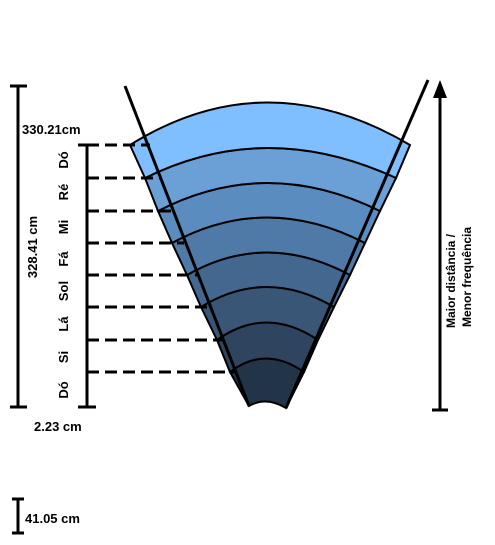 Image resolution: width=495 pixels, height=545 pixels. I want to click on arrow-label-line-2: Menor frequência, so click(467, 277).